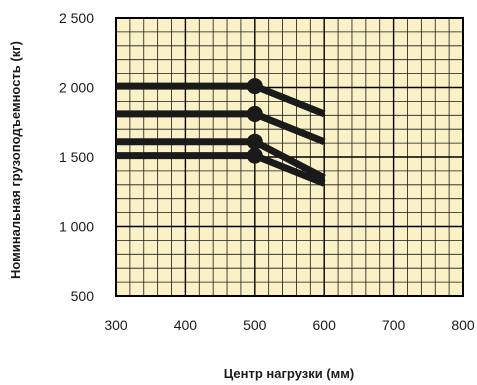  I want to click on y-tick-label: 2 500, so click(76, 18).